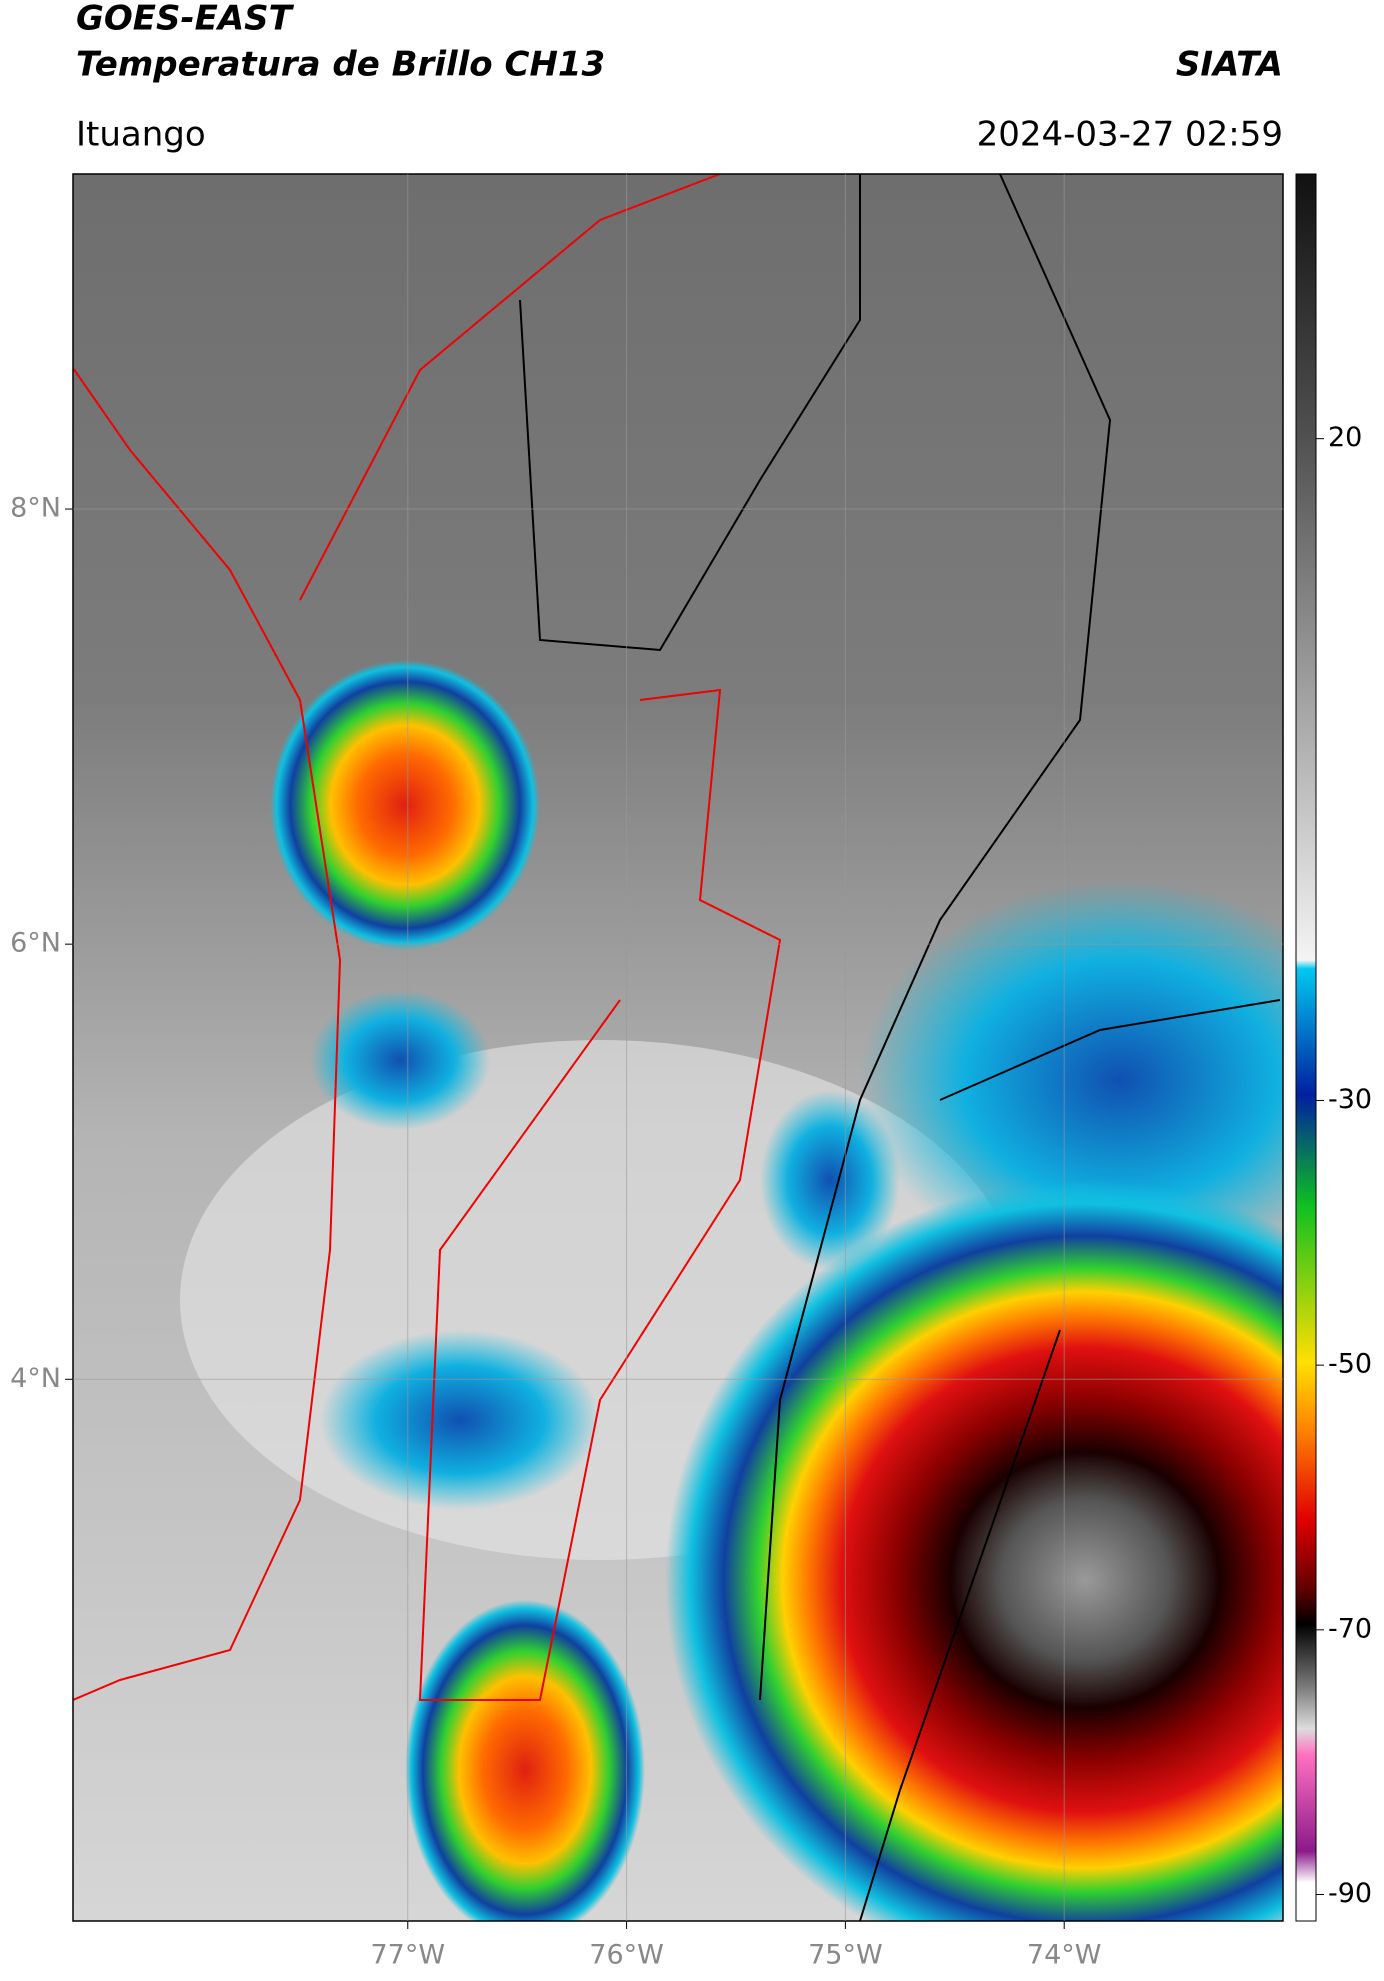 The height and width of the screenshot is (1981, 1384). What do you see at coordinates (1350, 1364) in the screenshot?
I see `colorbar-tick-label: -50` at bounding box center [1350, 1364].